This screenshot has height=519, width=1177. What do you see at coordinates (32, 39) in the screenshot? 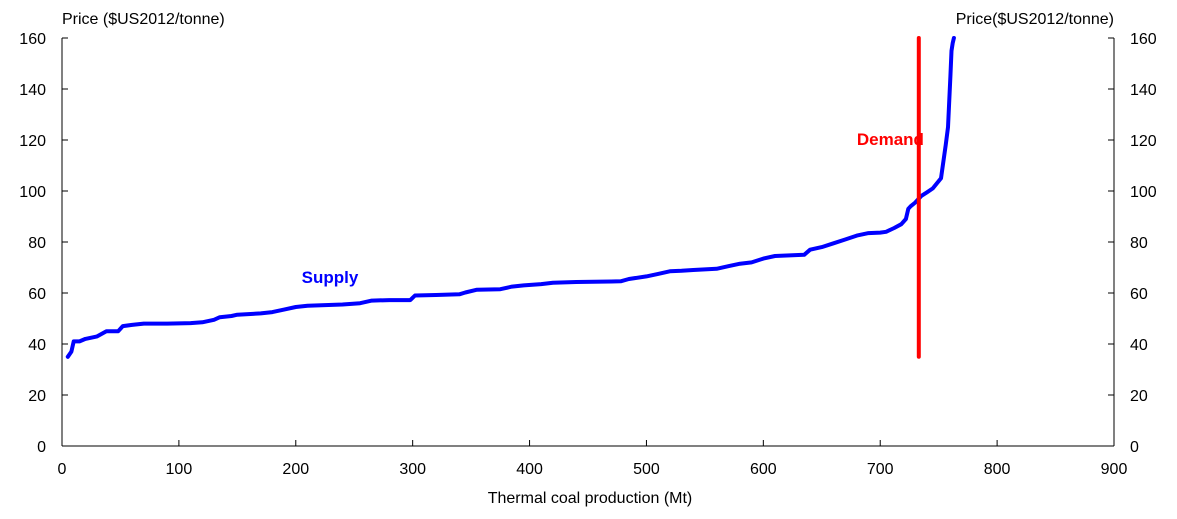
I see `y-tick-label-left: 160` at bounding box center [32, 39].